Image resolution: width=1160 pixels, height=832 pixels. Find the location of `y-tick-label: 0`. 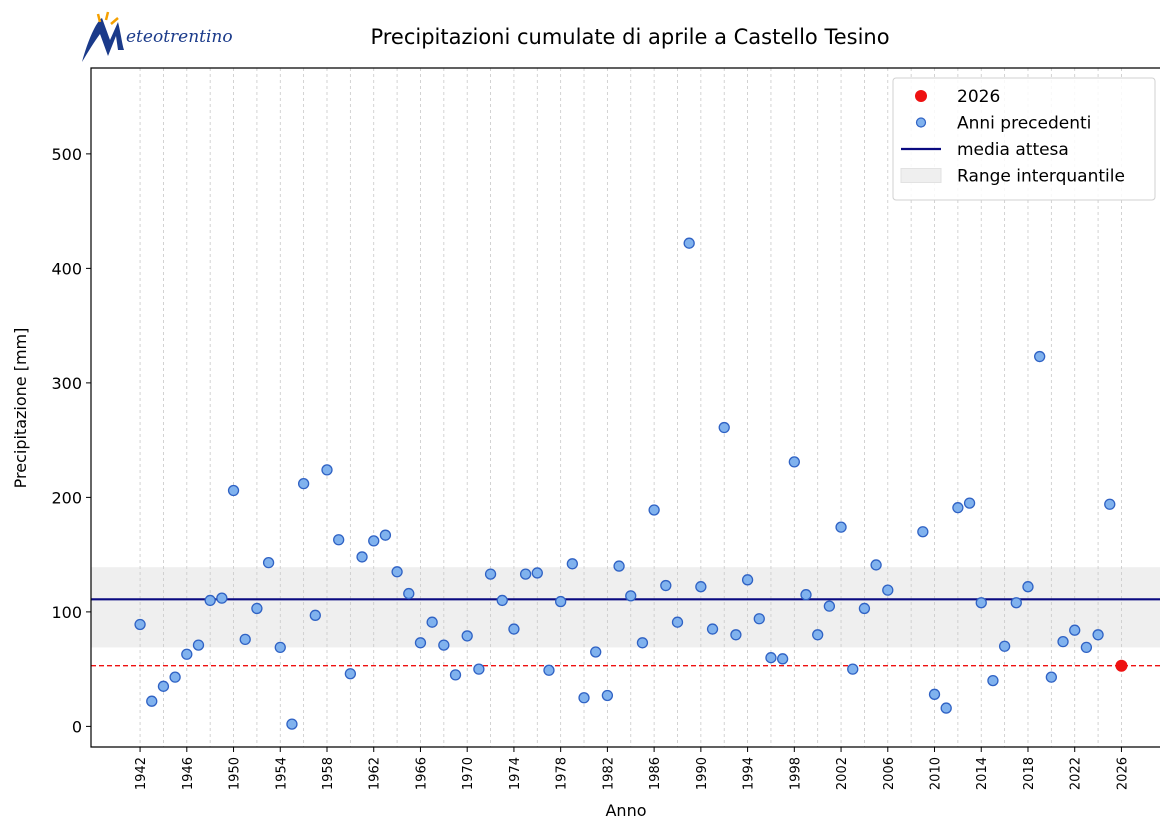

y-tick-label: 0 is located at coordinates (77, 726).